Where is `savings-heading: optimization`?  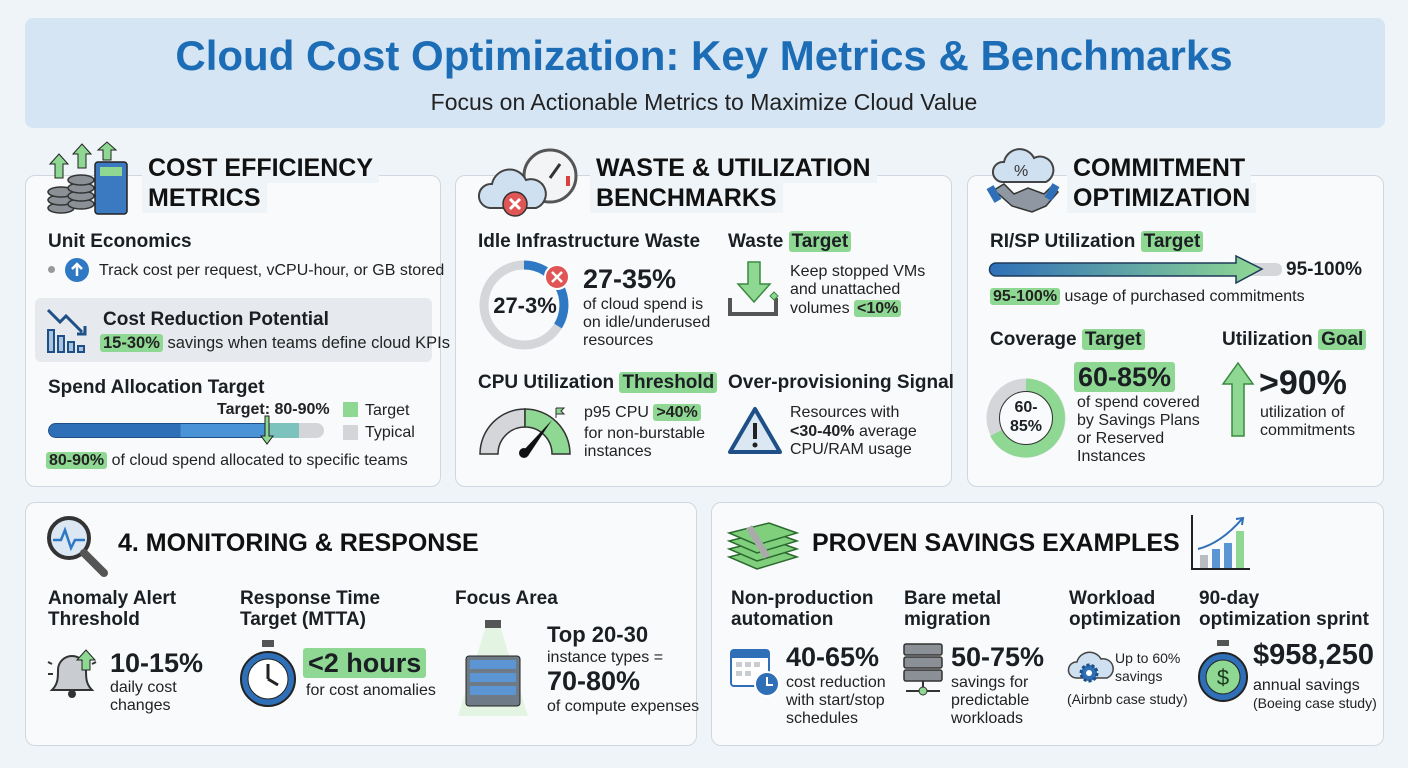
savings-heading: optimization is located at coordinates (1125, 619).